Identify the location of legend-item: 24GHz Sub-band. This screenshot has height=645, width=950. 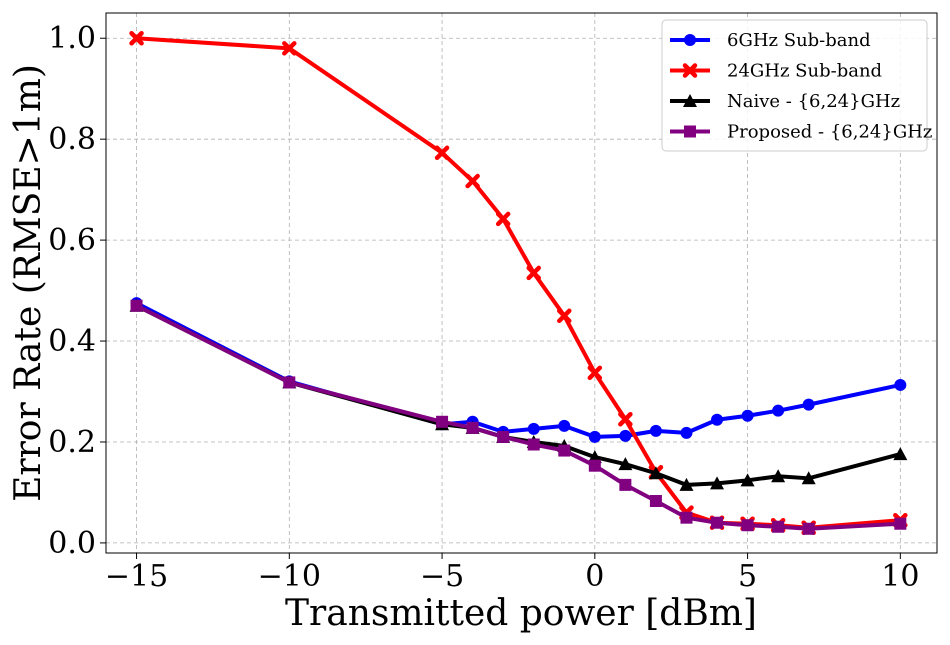
(776, 71).